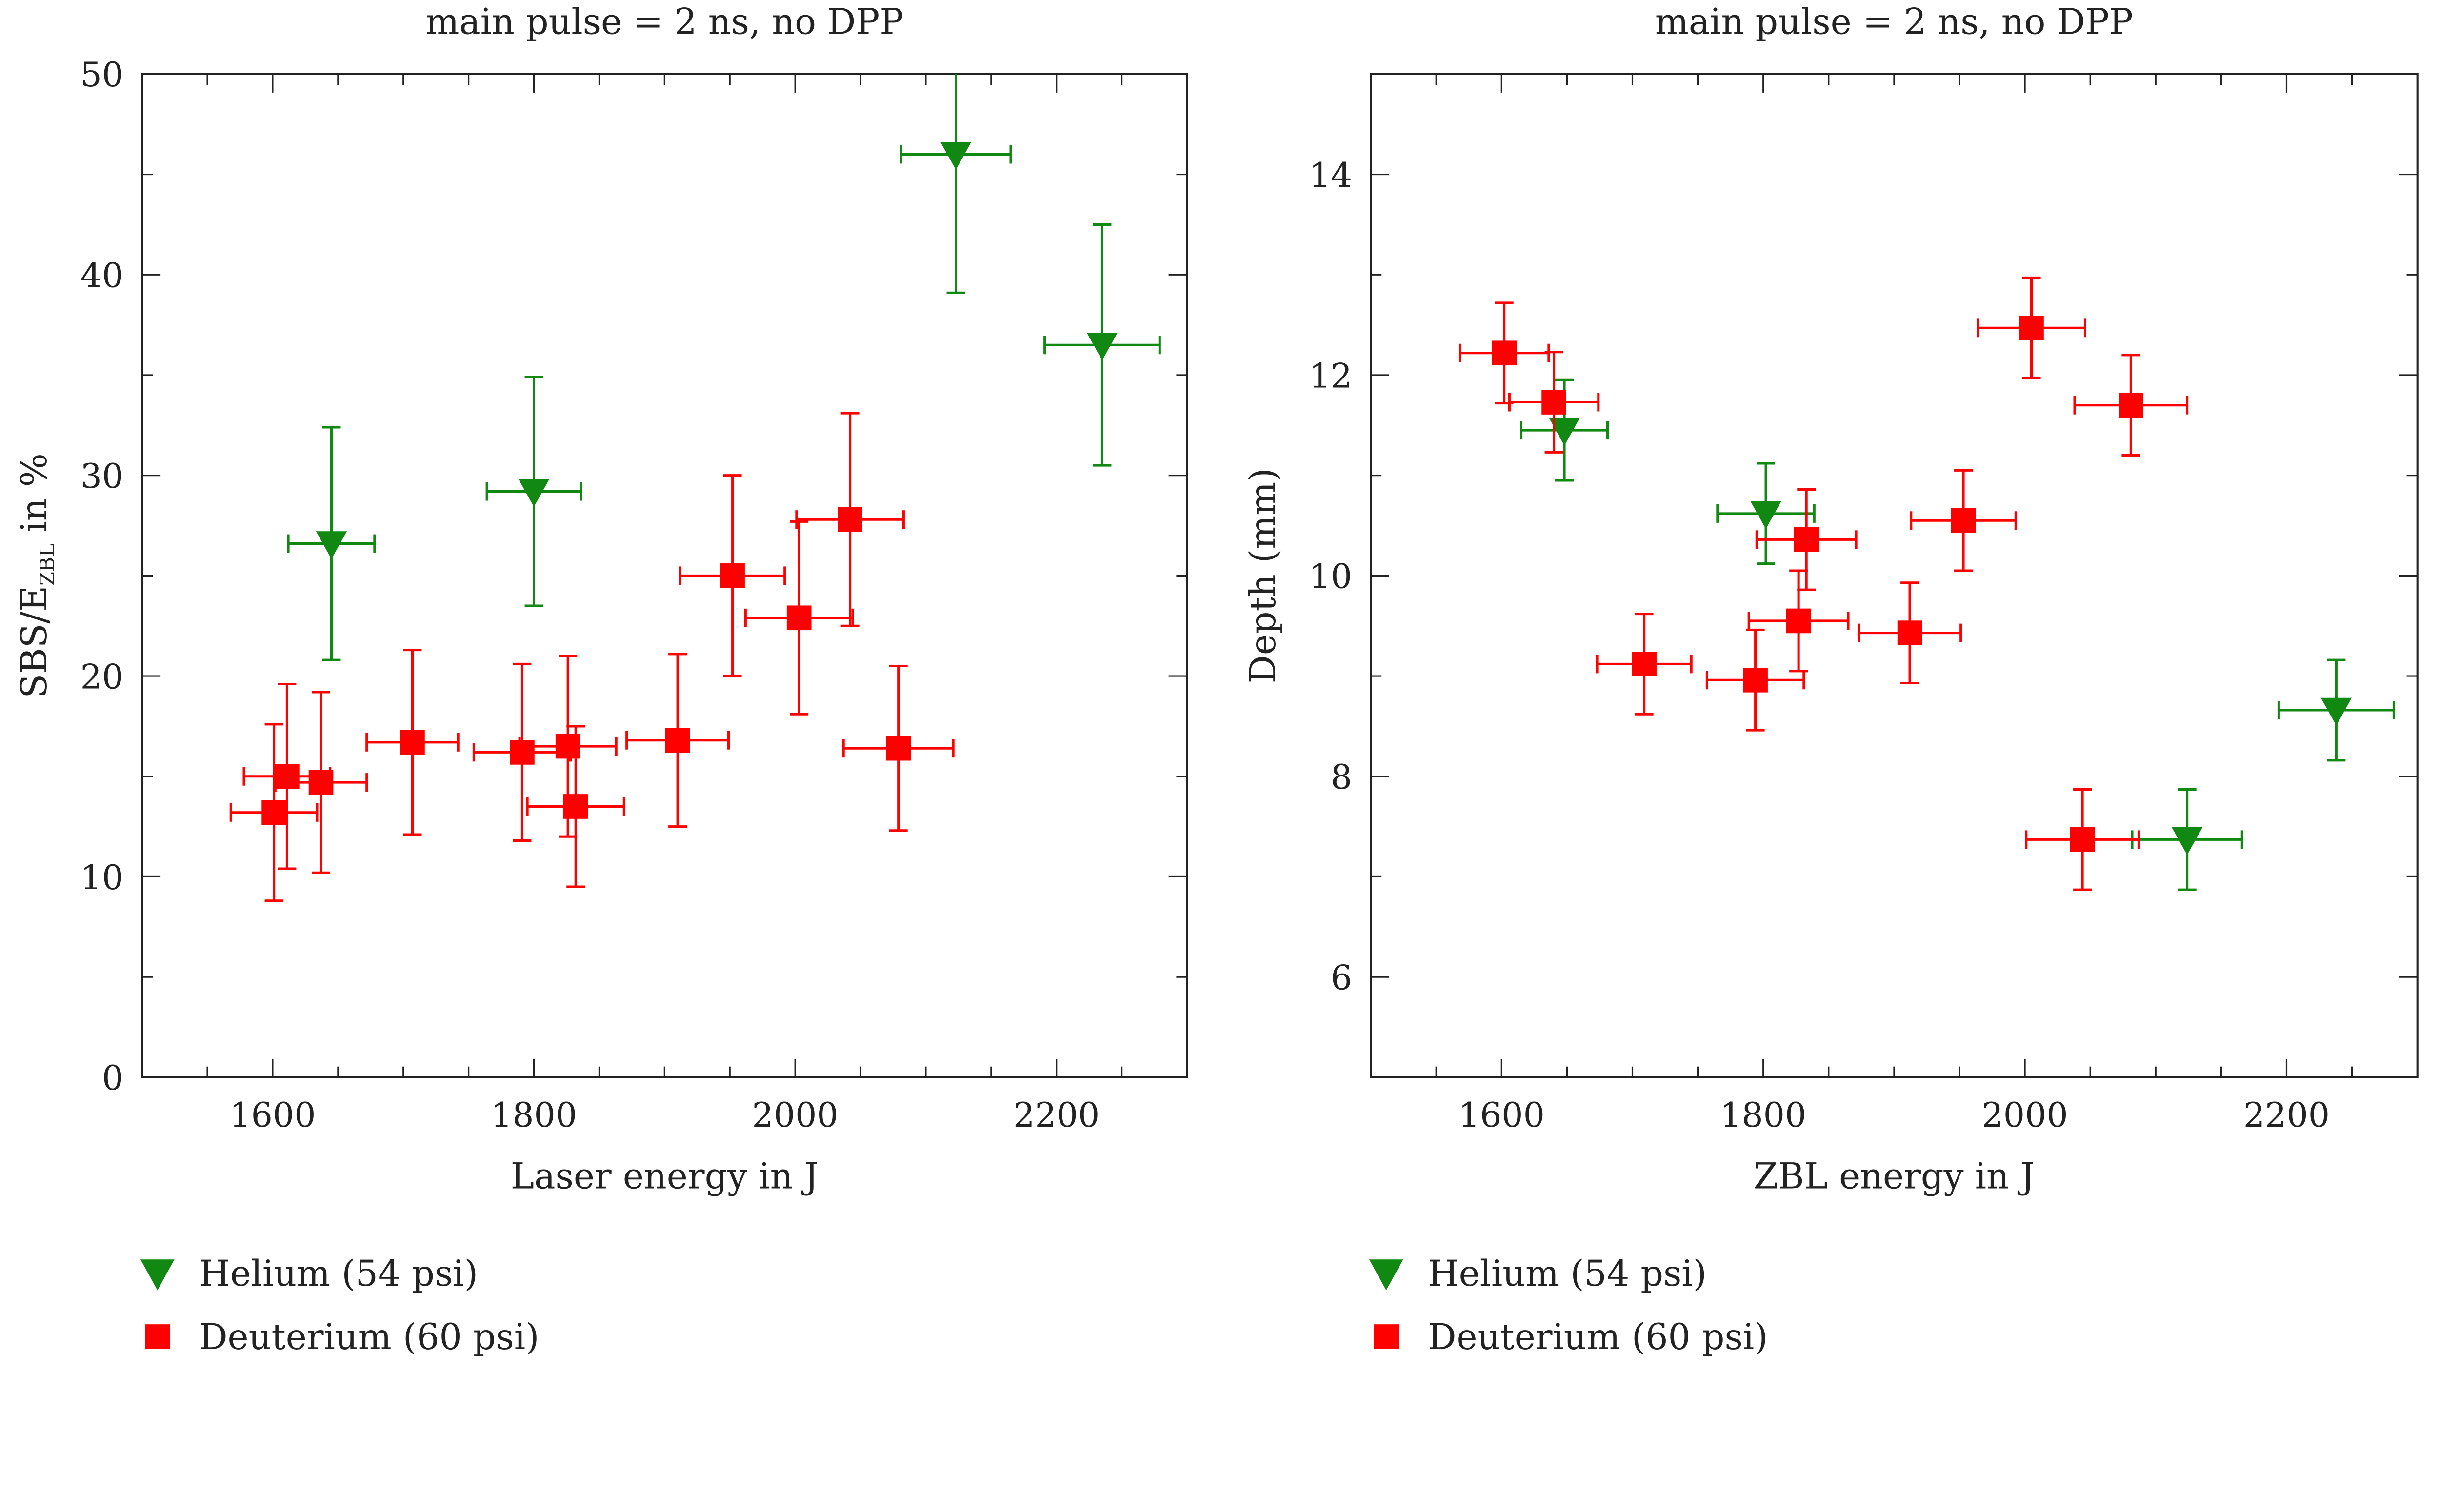  What do you see at coordinates (1342, 977) in the screenshot?
I see `y-tick-label: 6` at bounding box center [1342, 977].